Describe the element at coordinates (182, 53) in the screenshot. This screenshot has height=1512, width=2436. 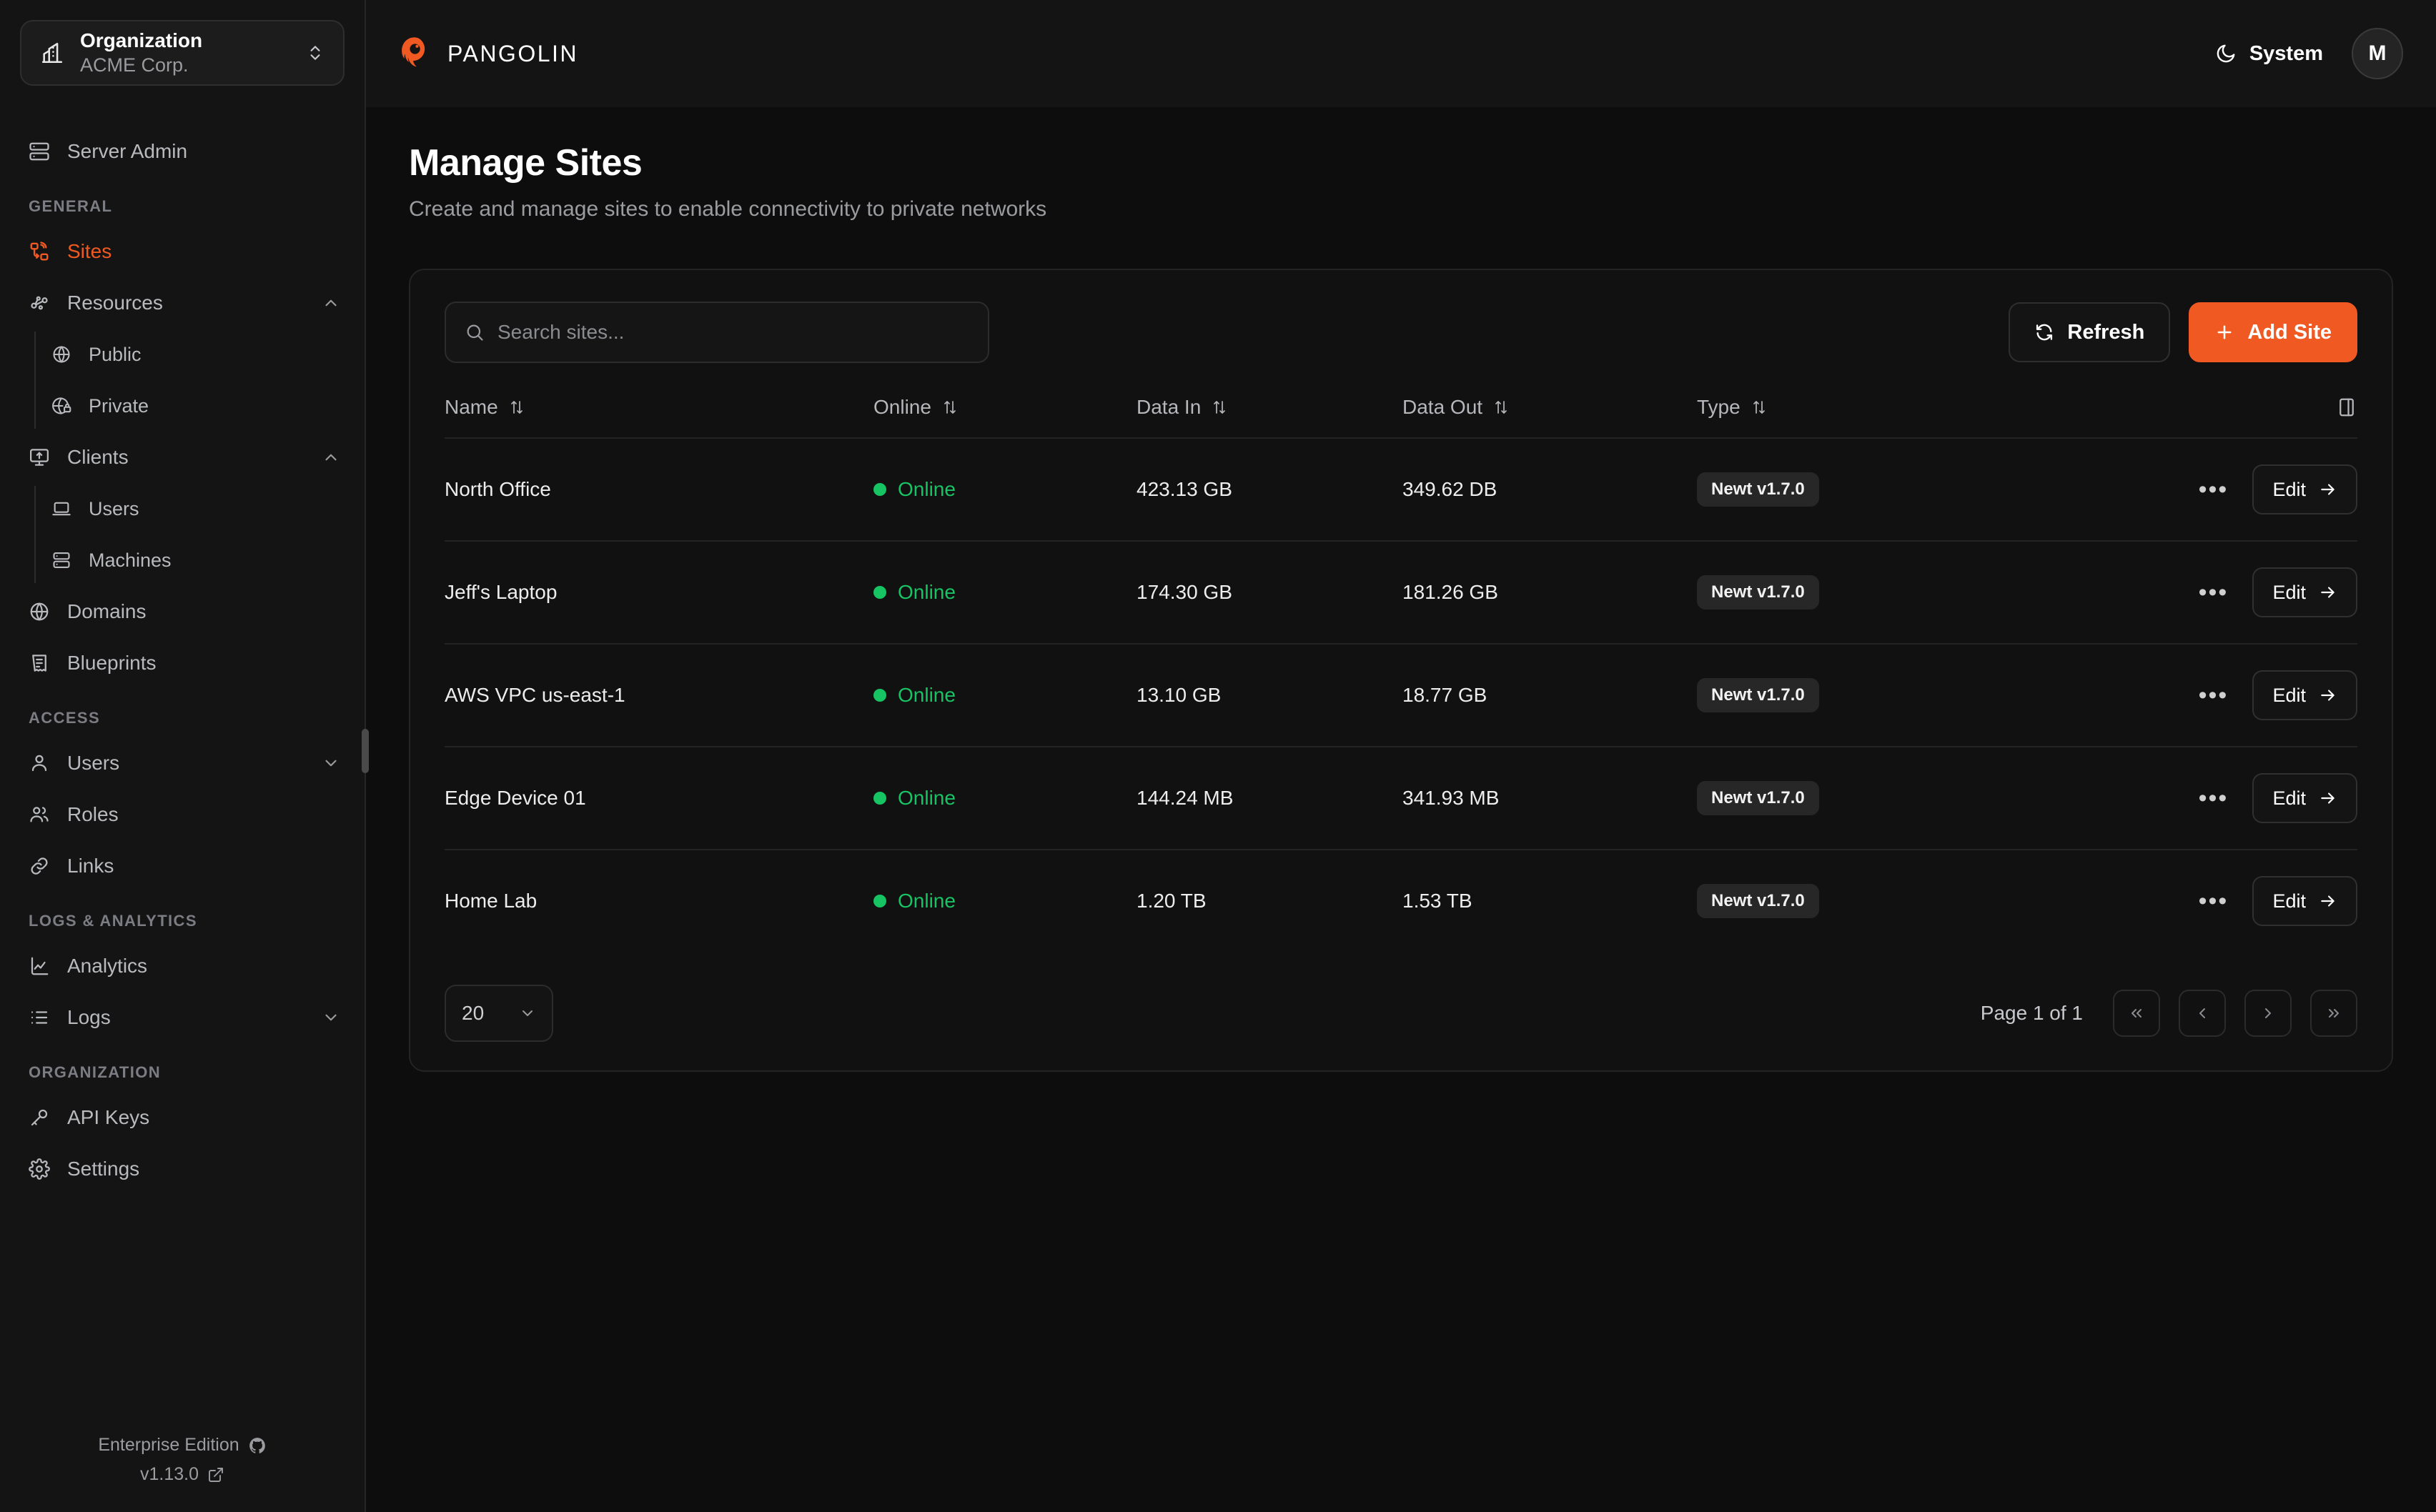
I see `org-switcher: Organization ACME Corp.` at that location.